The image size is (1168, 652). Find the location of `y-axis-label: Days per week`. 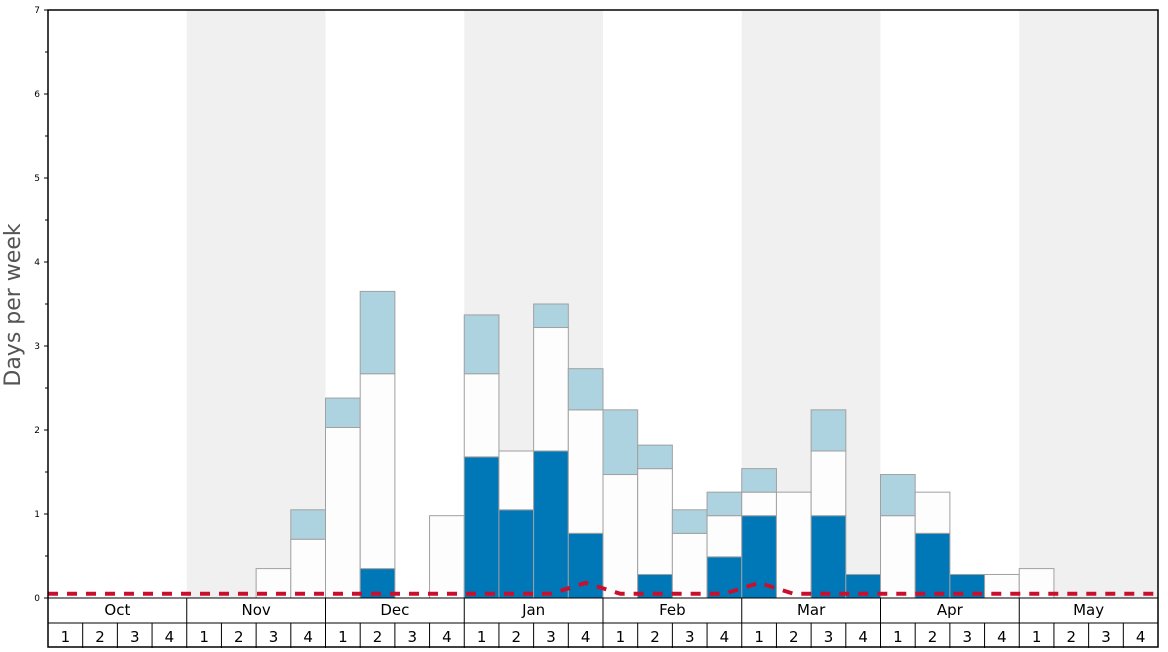

y-axis-label: Days per week is located at coordinates (13, 304).